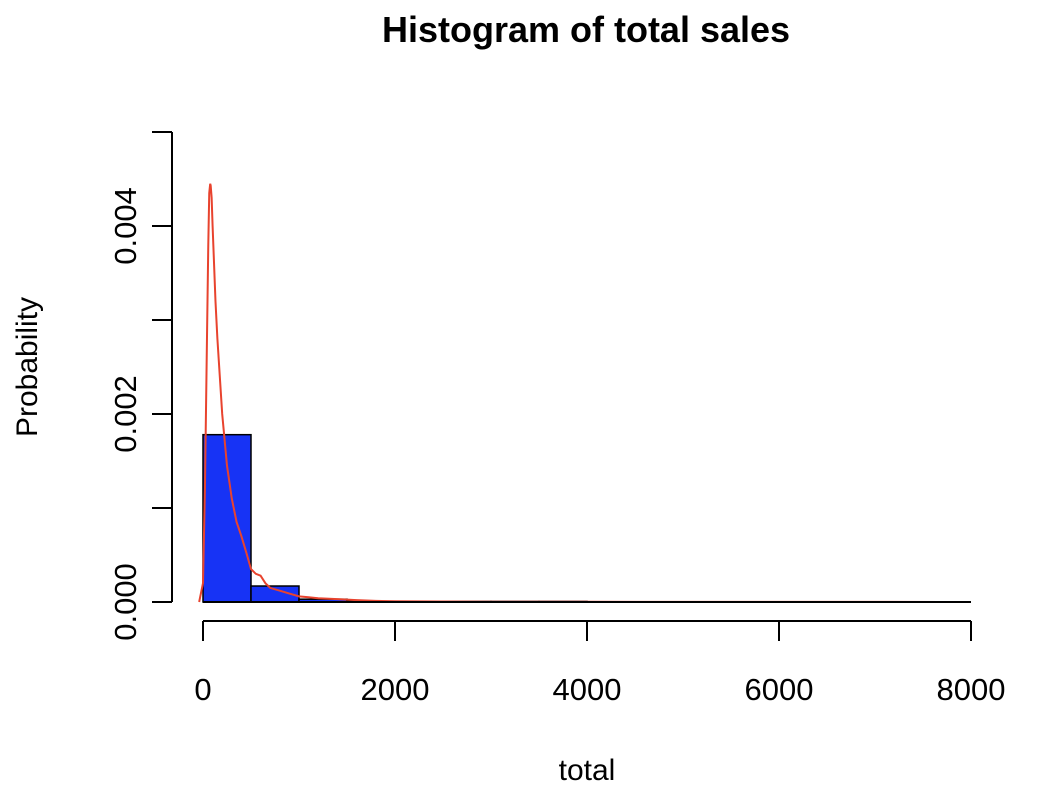  What do you see at coordinates (125, 226) in the screenshot?
I see `y-tick-label: 0.004` at bounding box center [125, 226].